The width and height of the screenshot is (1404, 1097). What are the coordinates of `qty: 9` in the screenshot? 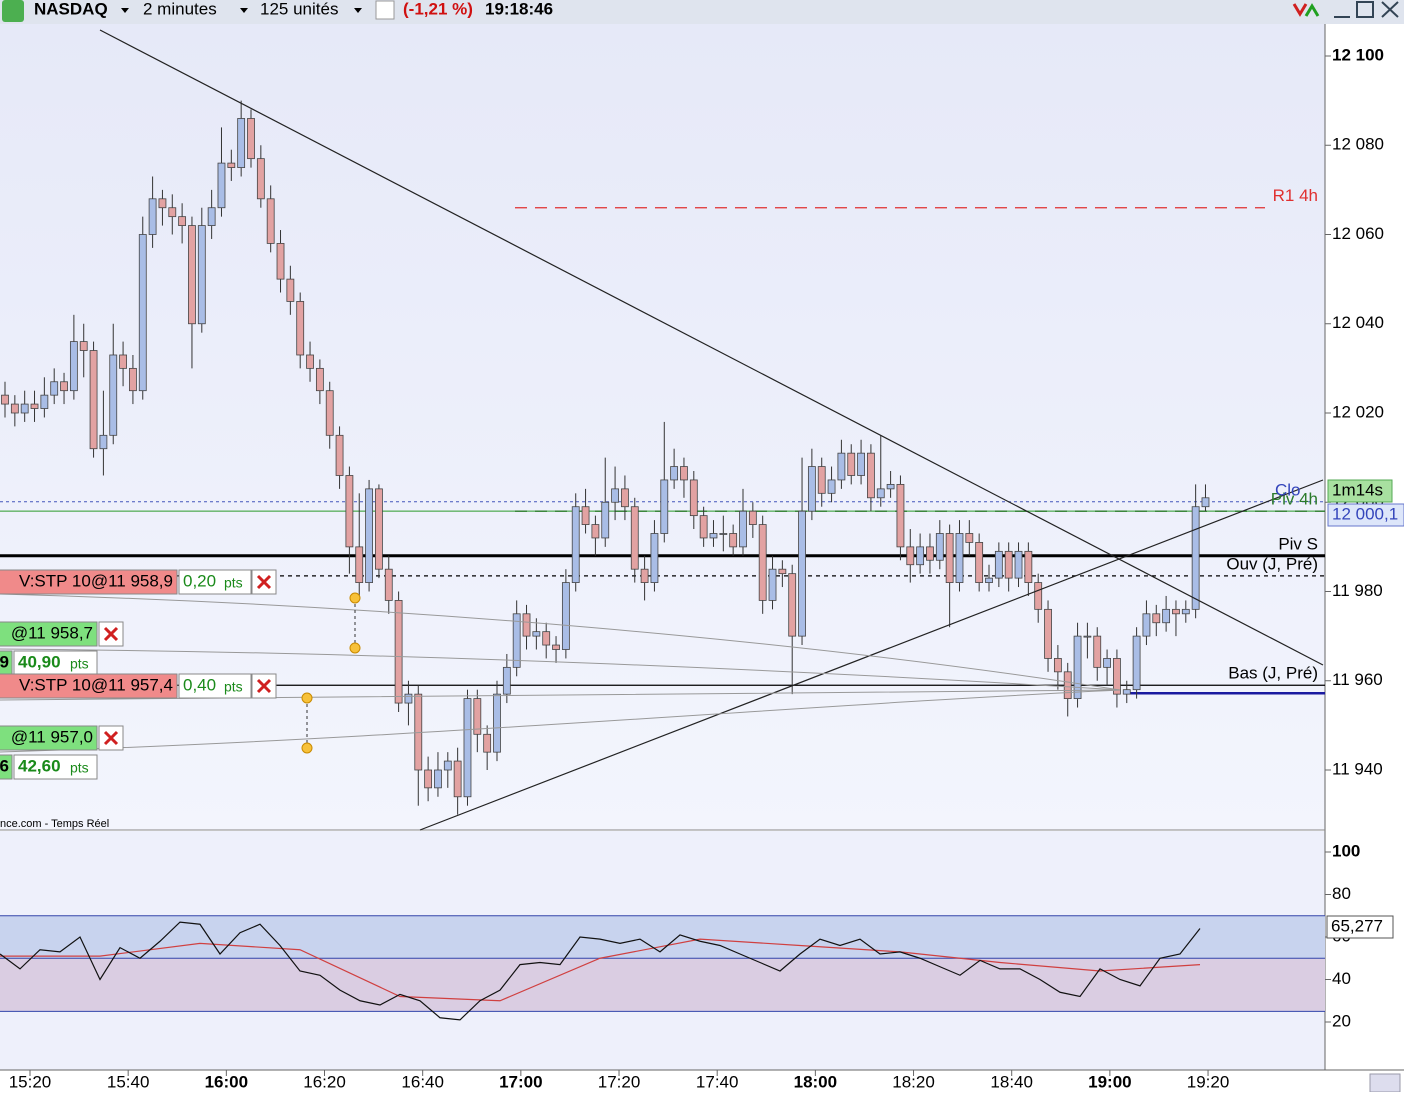 It's located at (4, 661).